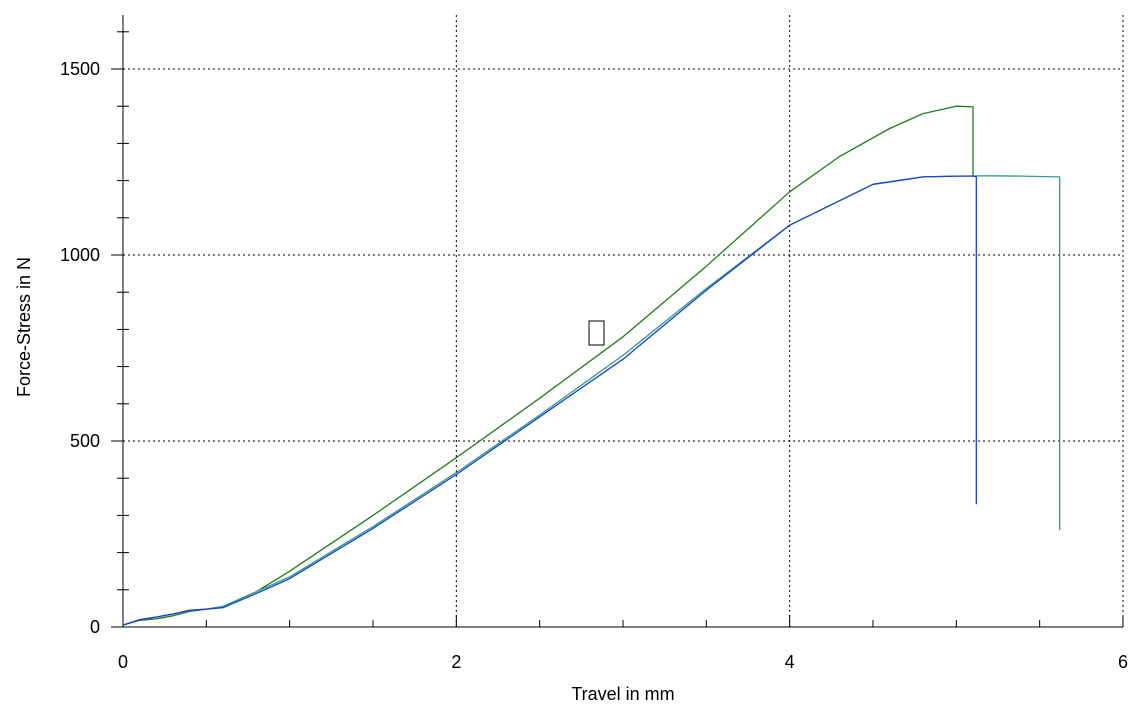 This screenshot has width=1132, height=706. I want to click on x-tick-label: 6, so click(1123, 662).